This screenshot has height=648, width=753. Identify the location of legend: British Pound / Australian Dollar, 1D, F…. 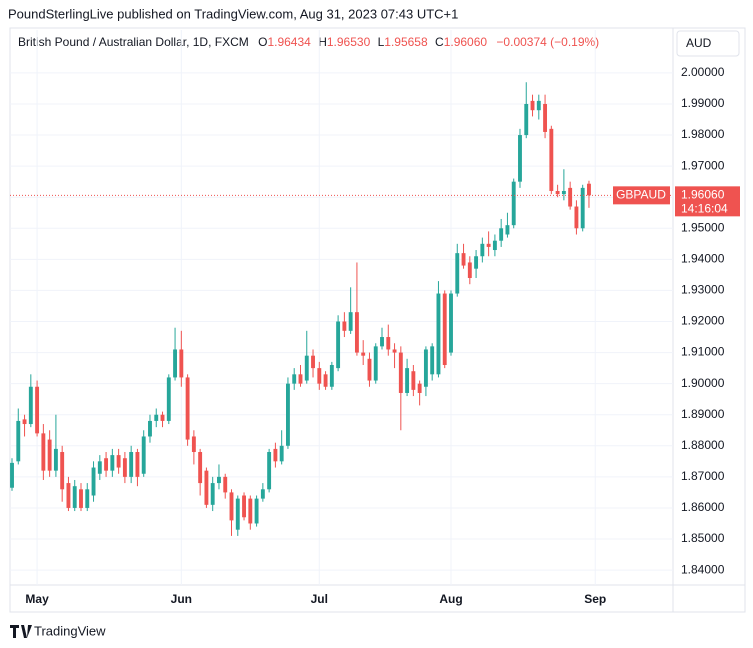
(308, 42).